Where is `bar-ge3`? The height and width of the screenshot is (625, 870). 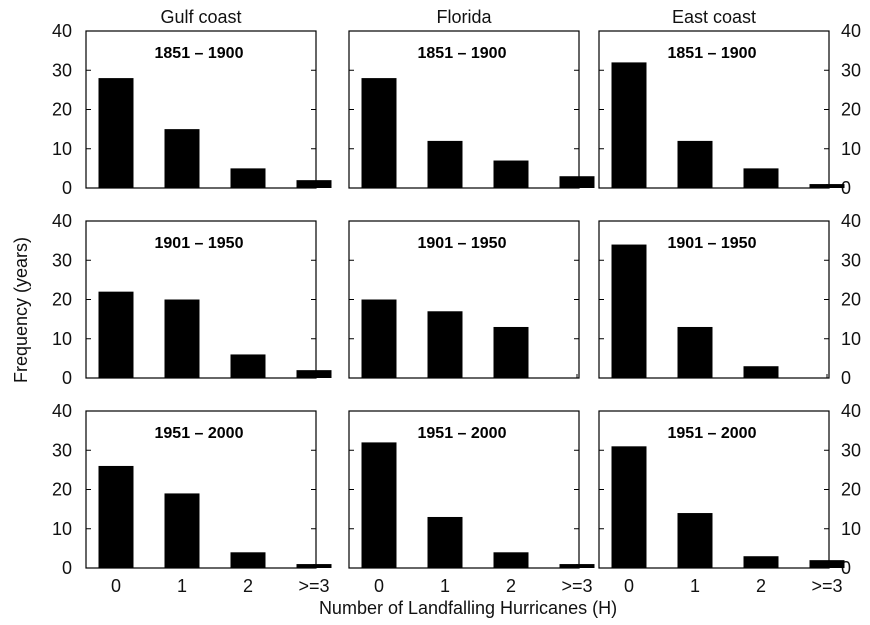 bar-ge3 is located at coordinates (577, 182).